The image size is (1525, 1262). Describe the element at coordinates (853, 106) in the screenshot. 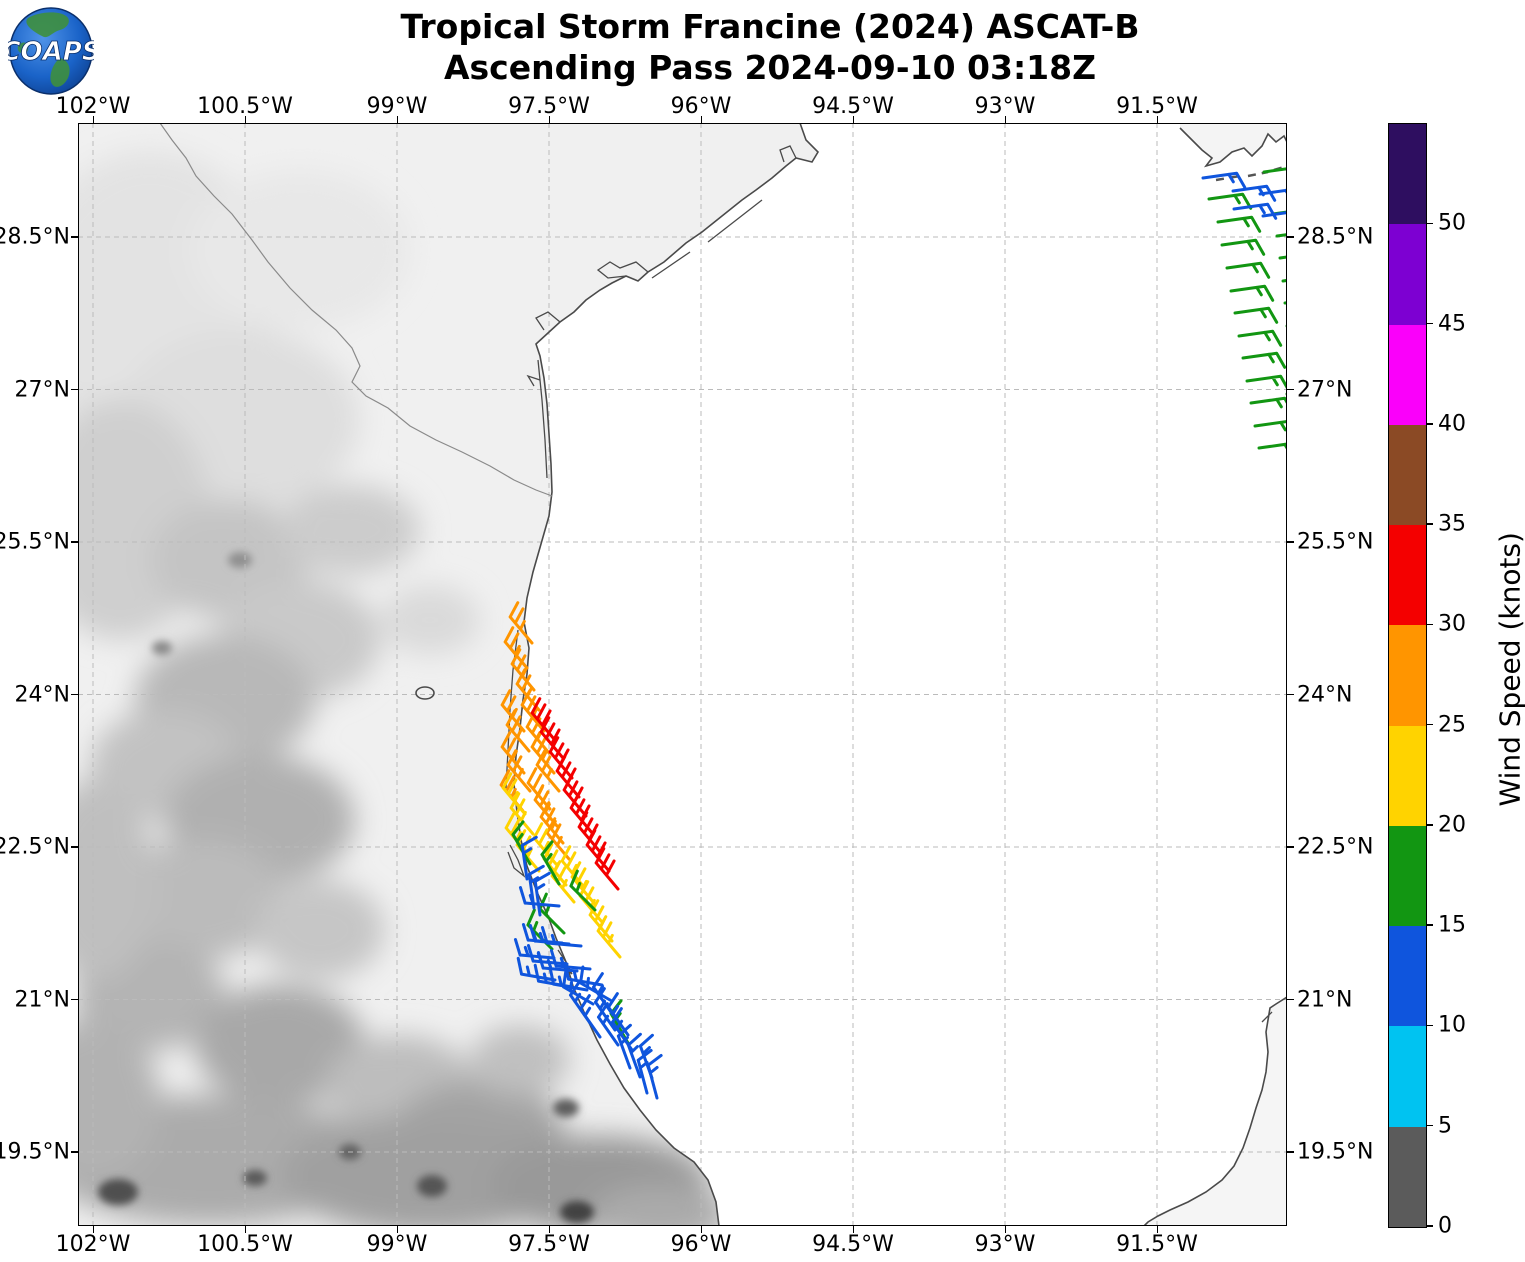

I see `lon-tick-label-top: 94.5°W` at that location.